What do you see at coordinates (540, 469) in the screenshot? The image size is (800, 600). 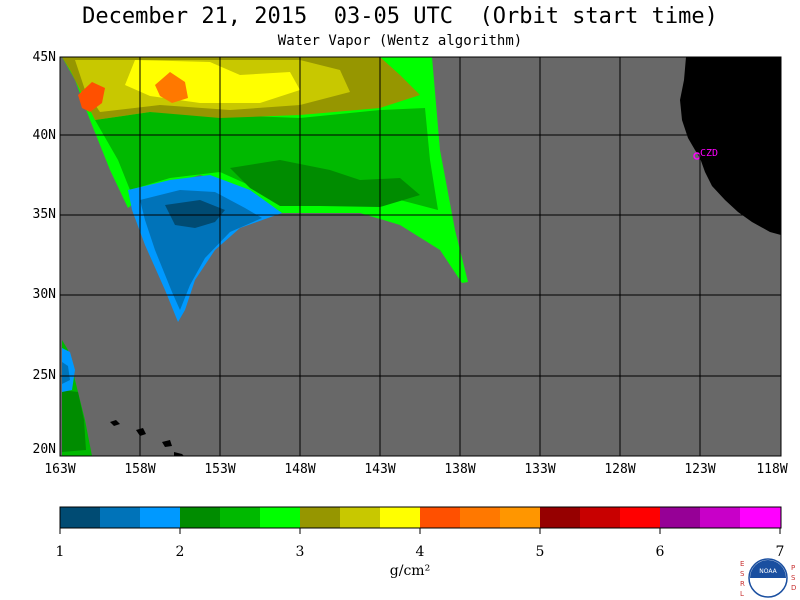 I see `lon-label-133w: 133W` at bounding box center [540, 469].